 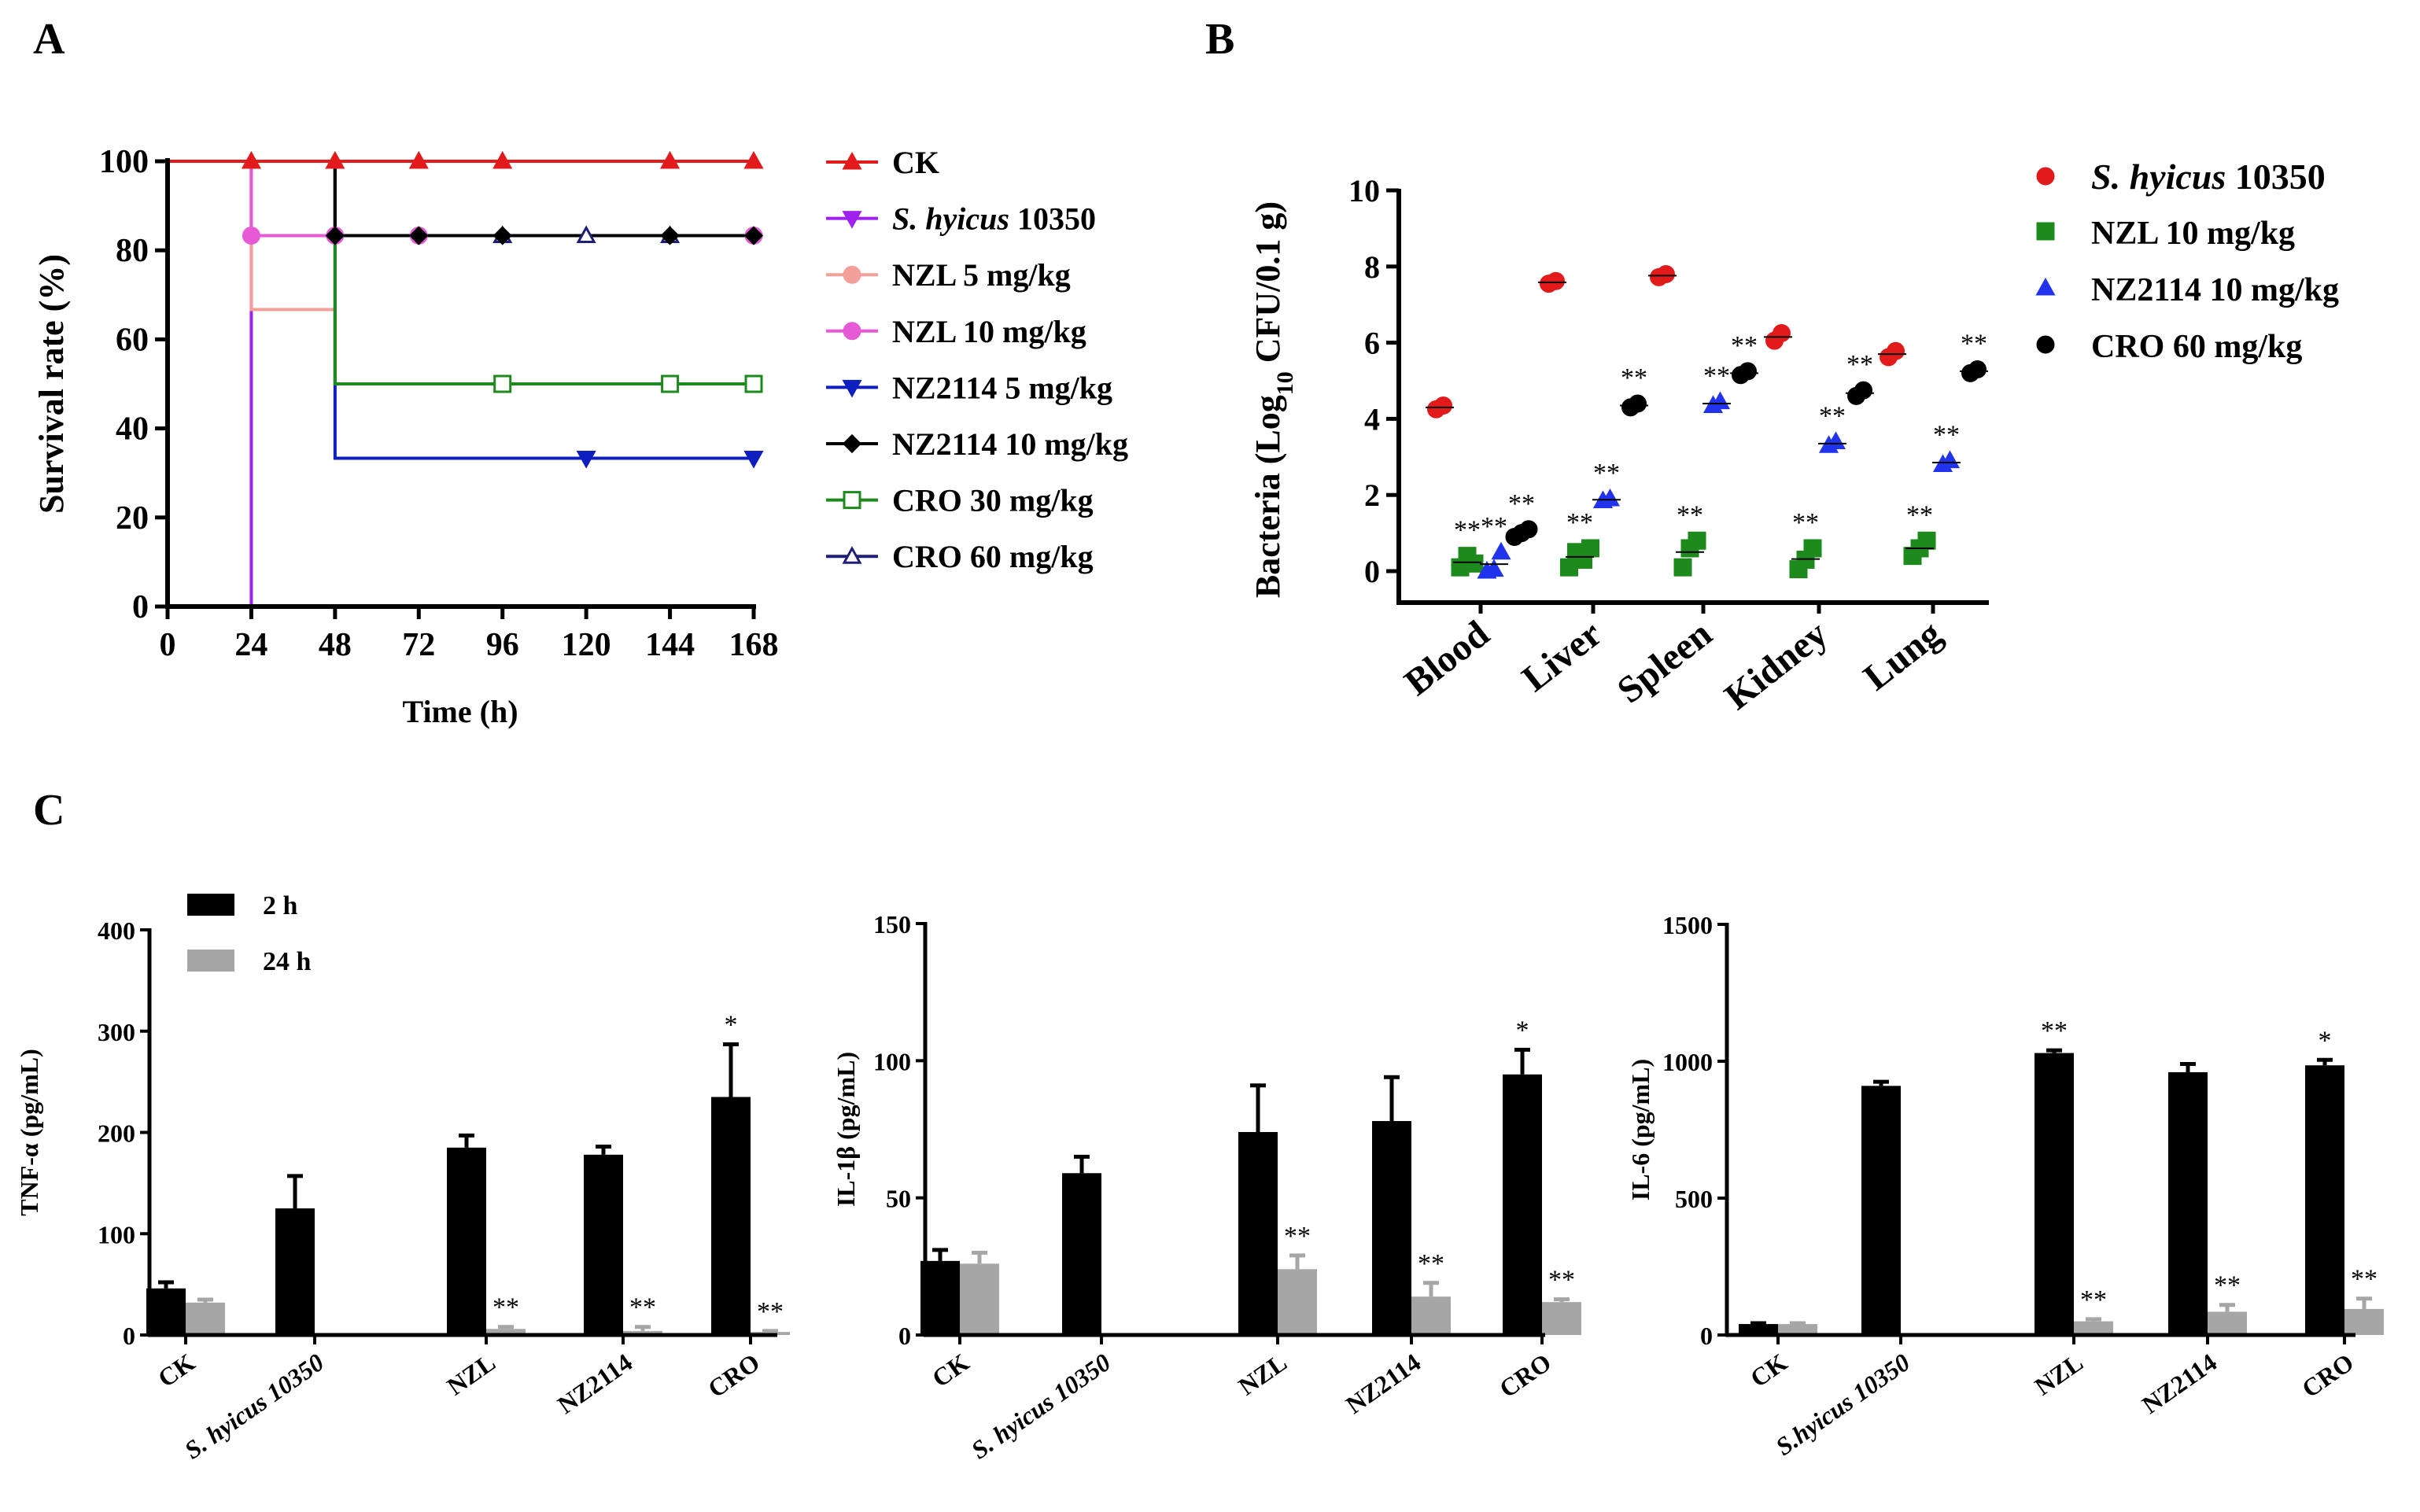 I want to click on legend-swatch, so click(x=210, y=961).